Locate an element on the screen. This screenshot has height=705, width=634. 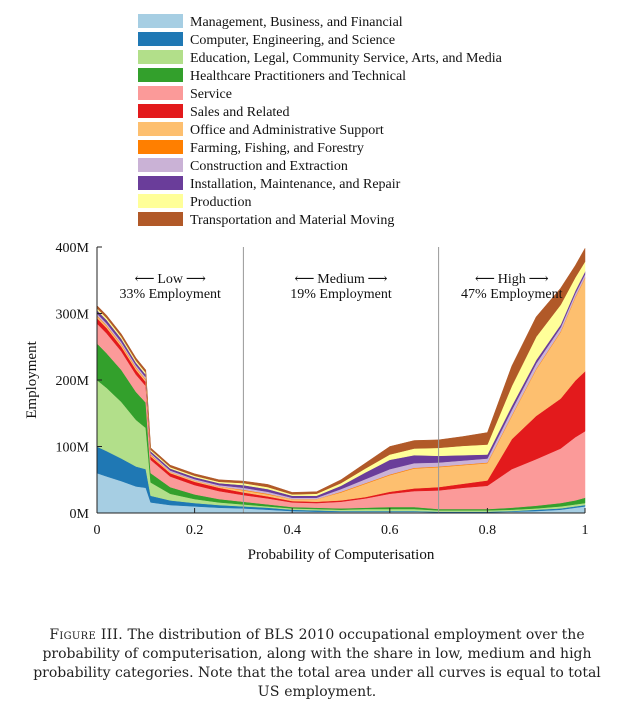
legend-label-healthcare-practitioners-and-technical: Healthcare Practitioners and Technical is located at coordinates (298, 76).